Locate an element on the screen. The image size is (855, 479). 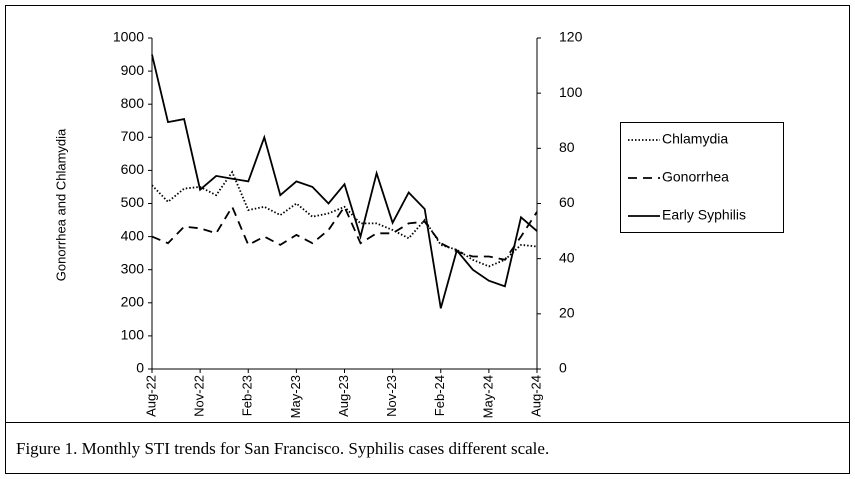
y-tick-label: 700 is located at coordinates (133, 136).